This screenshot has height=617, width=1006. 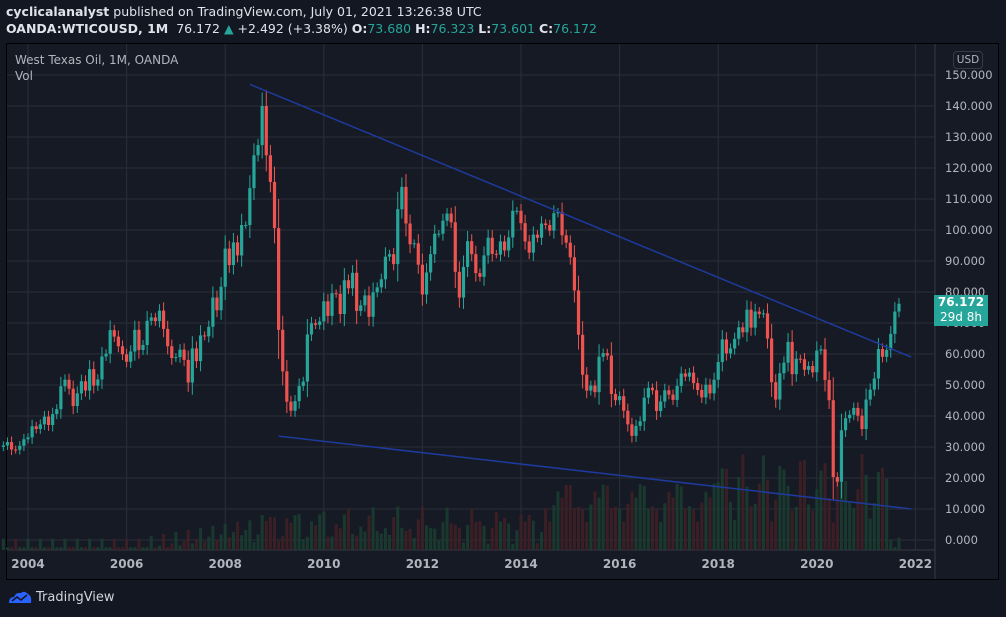 I want to click on high-label: H:, so click(x=423, y=28).